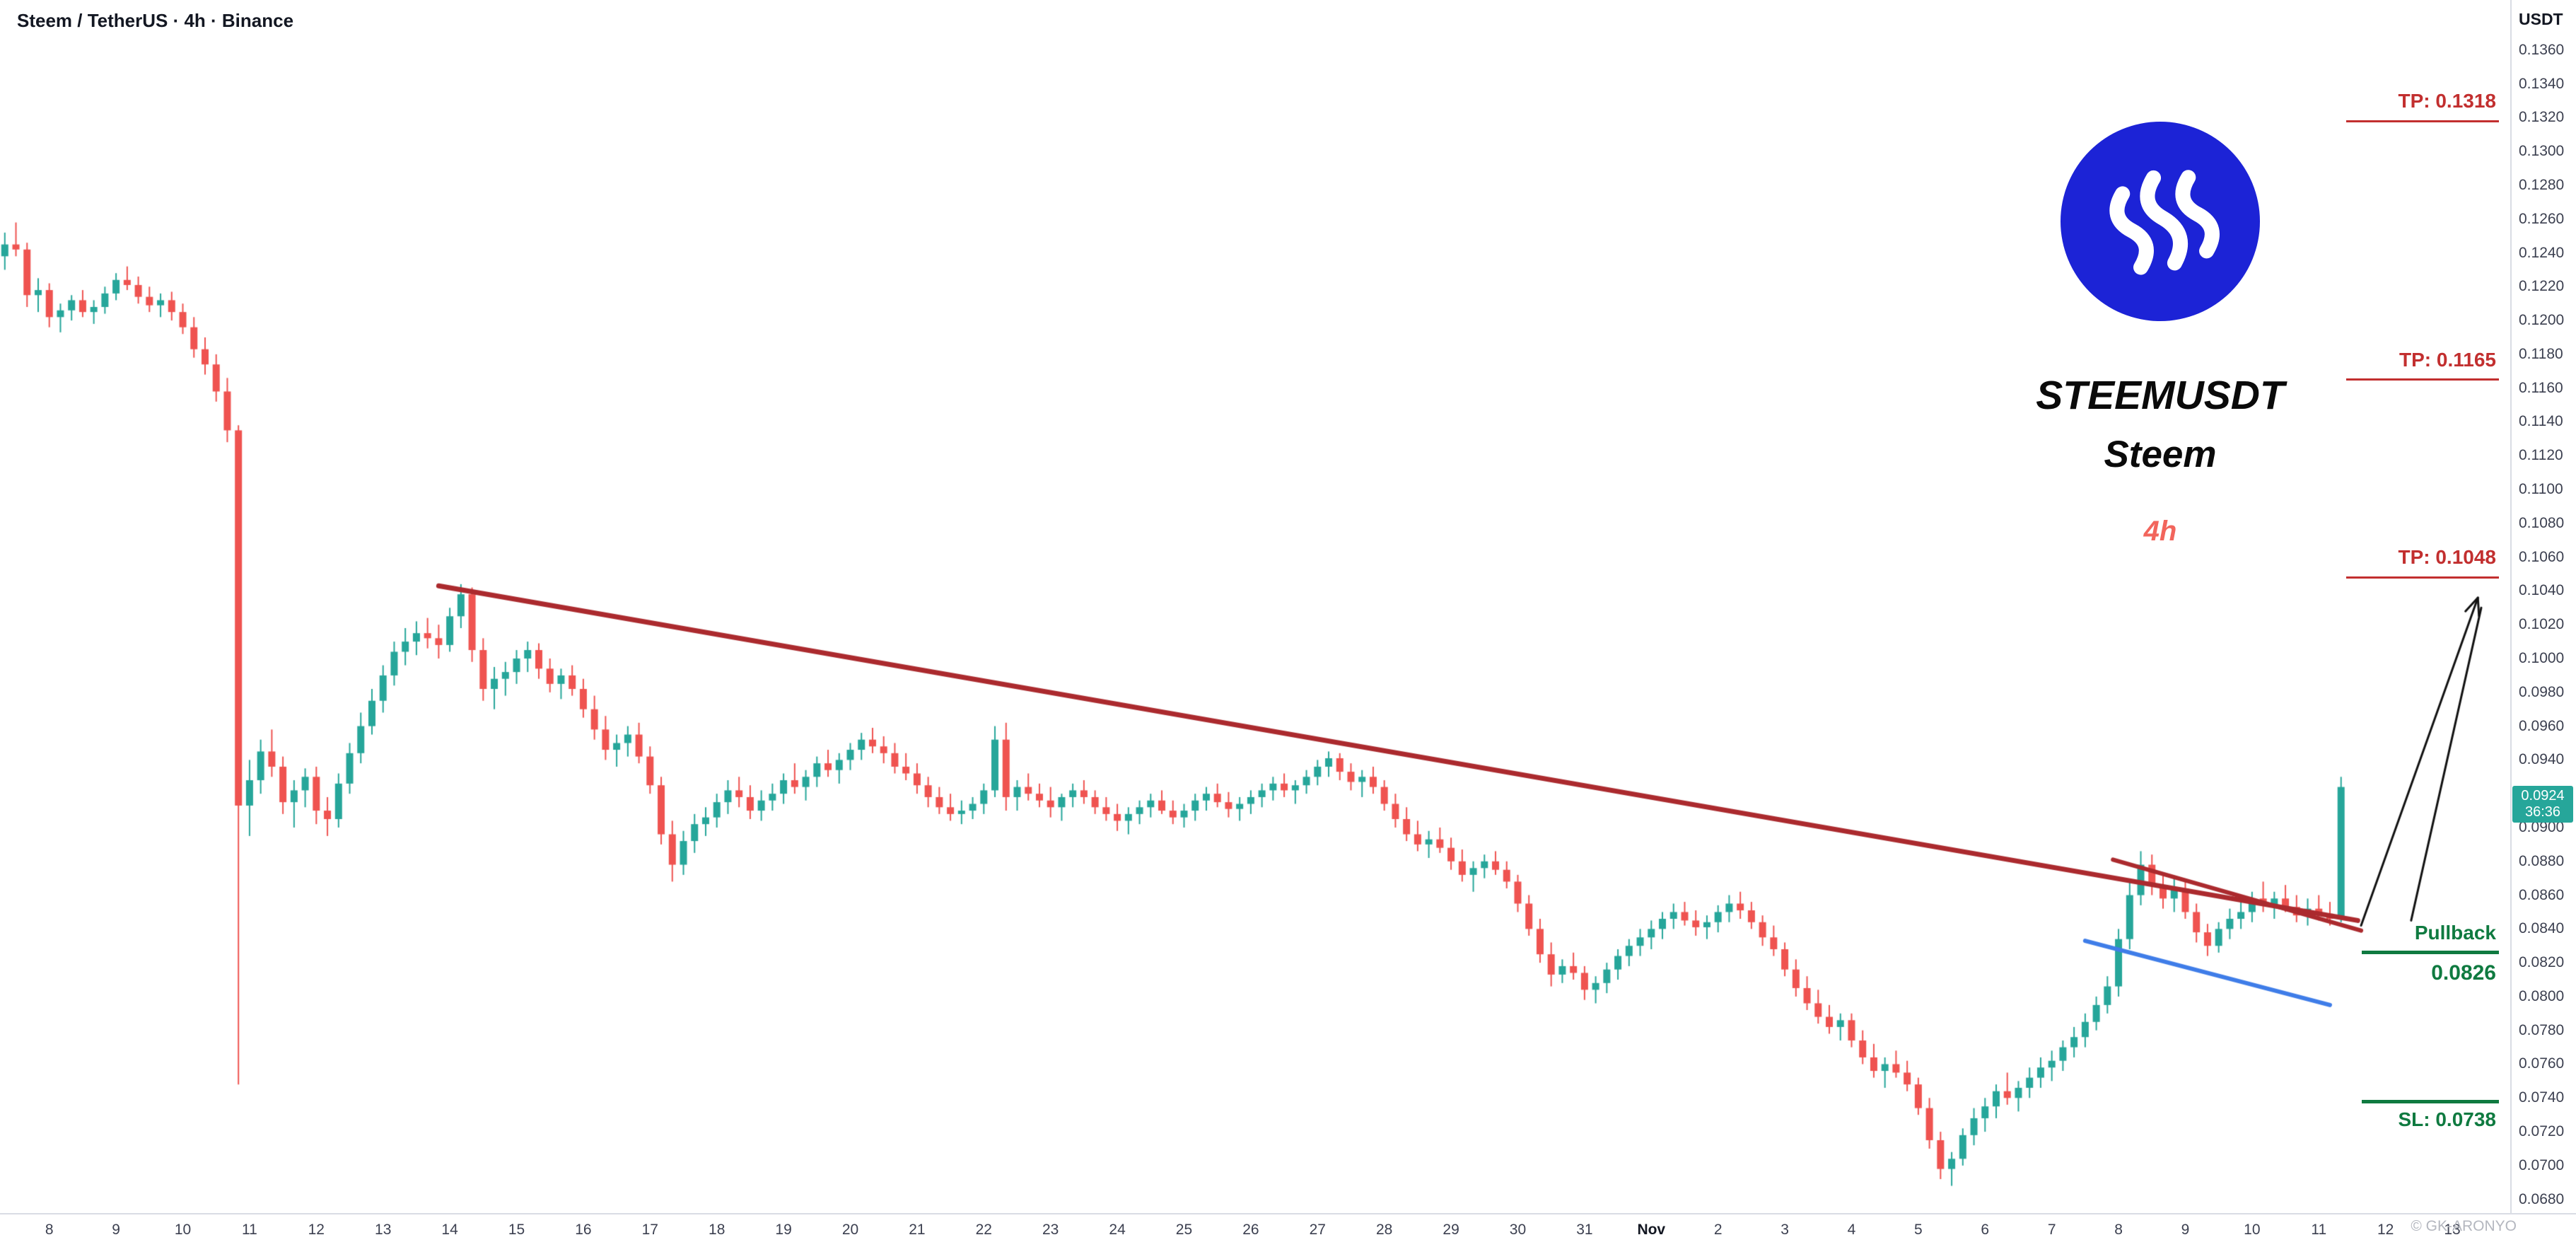 This screenshot has height=1247, width=2576. What do you see at coordinates (2542, 151) in the screenshot?
I see `price-tick-label: 0.1300` at bounding box center [2542, 151].